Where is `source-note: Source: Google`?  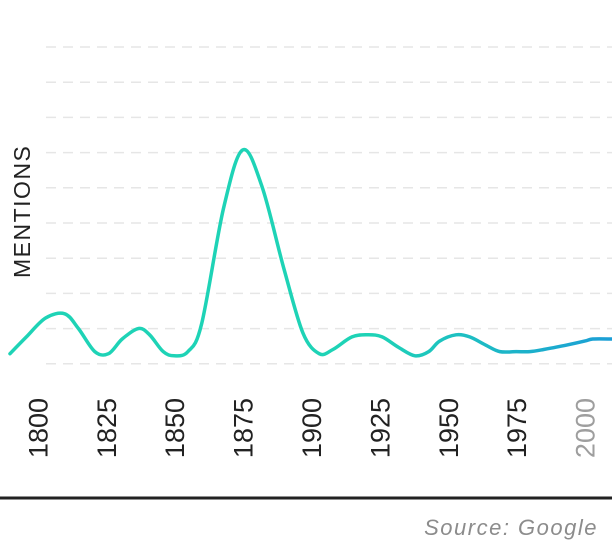
source-note: Source: Google is located at coordinates (511, 527).